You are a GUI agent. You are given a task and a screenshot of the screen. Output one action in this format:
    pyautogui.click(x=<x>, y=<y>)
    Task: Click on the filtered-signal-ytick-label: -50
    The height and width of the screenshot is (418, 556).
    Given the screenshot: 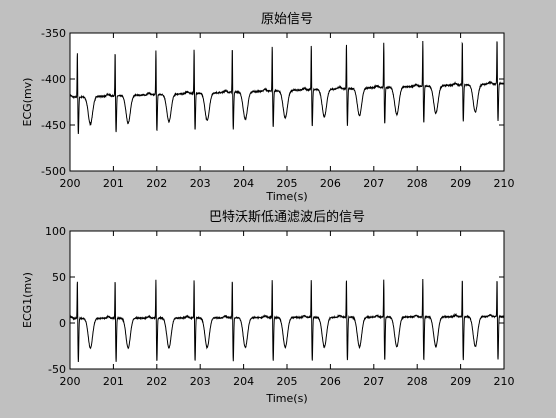 What is the action you would take?
    pyautogui.click(x=57, y=369)
    